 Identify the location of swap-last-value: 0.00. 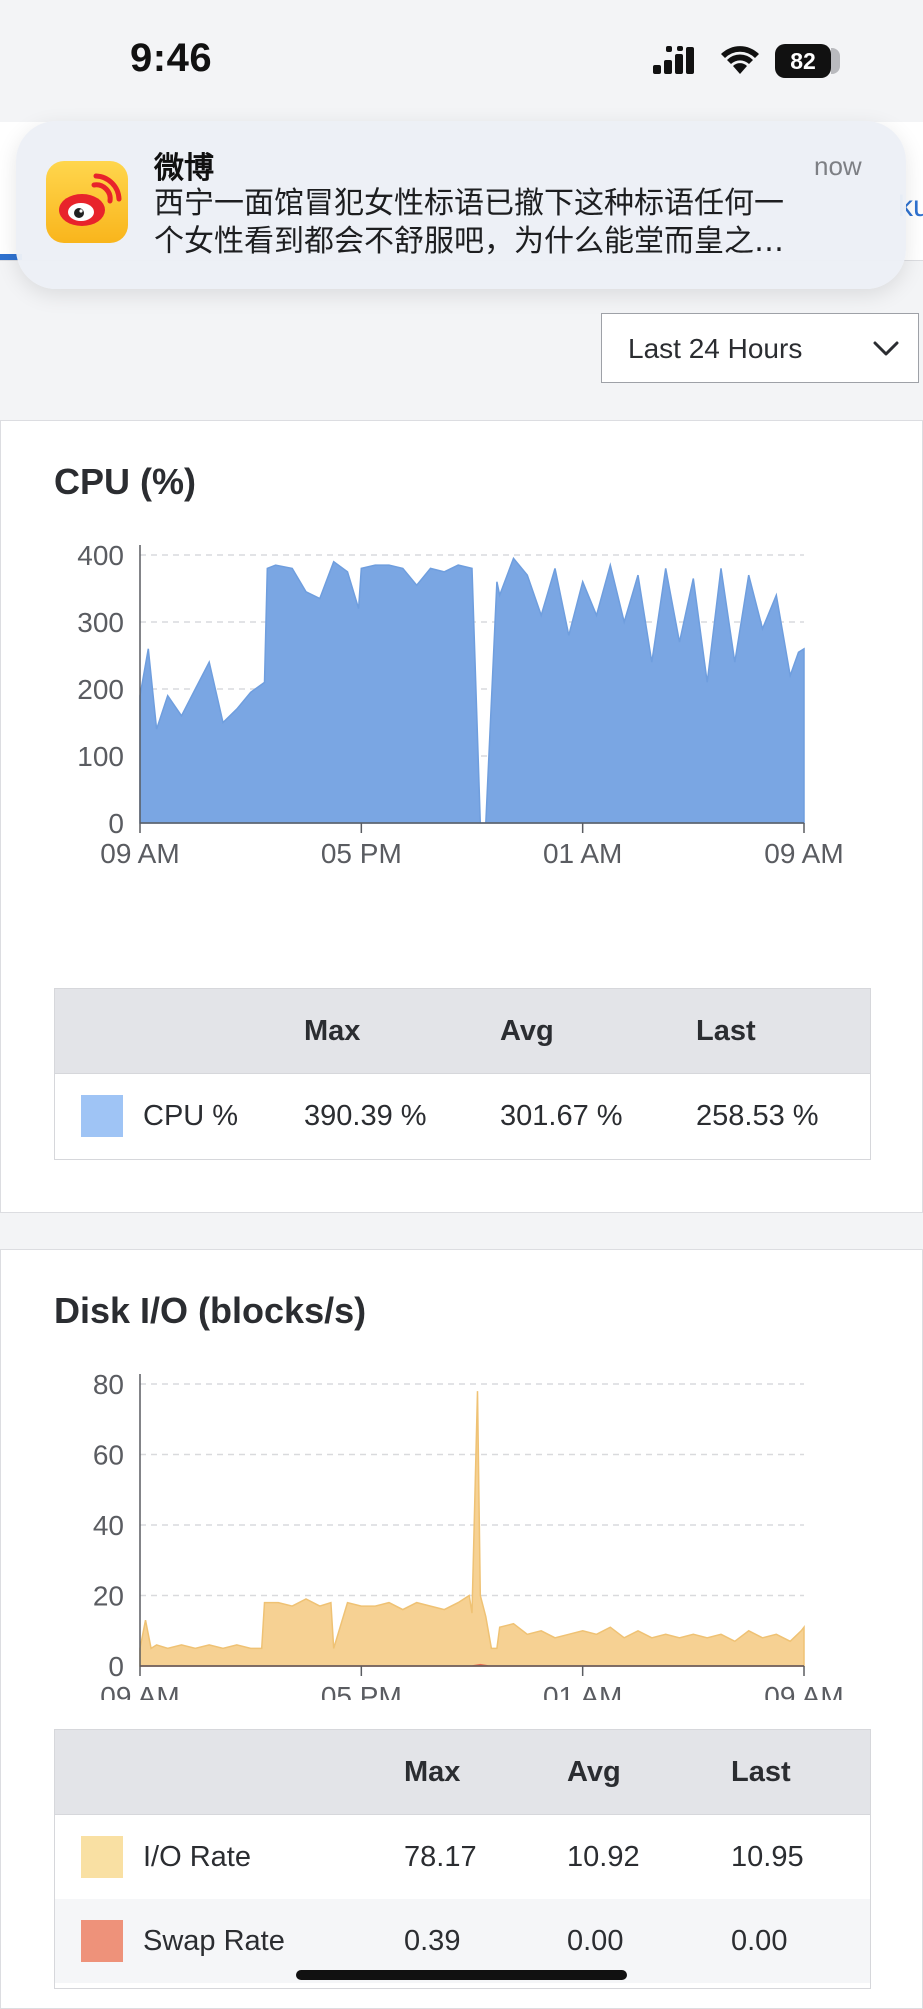
(759, 1941).